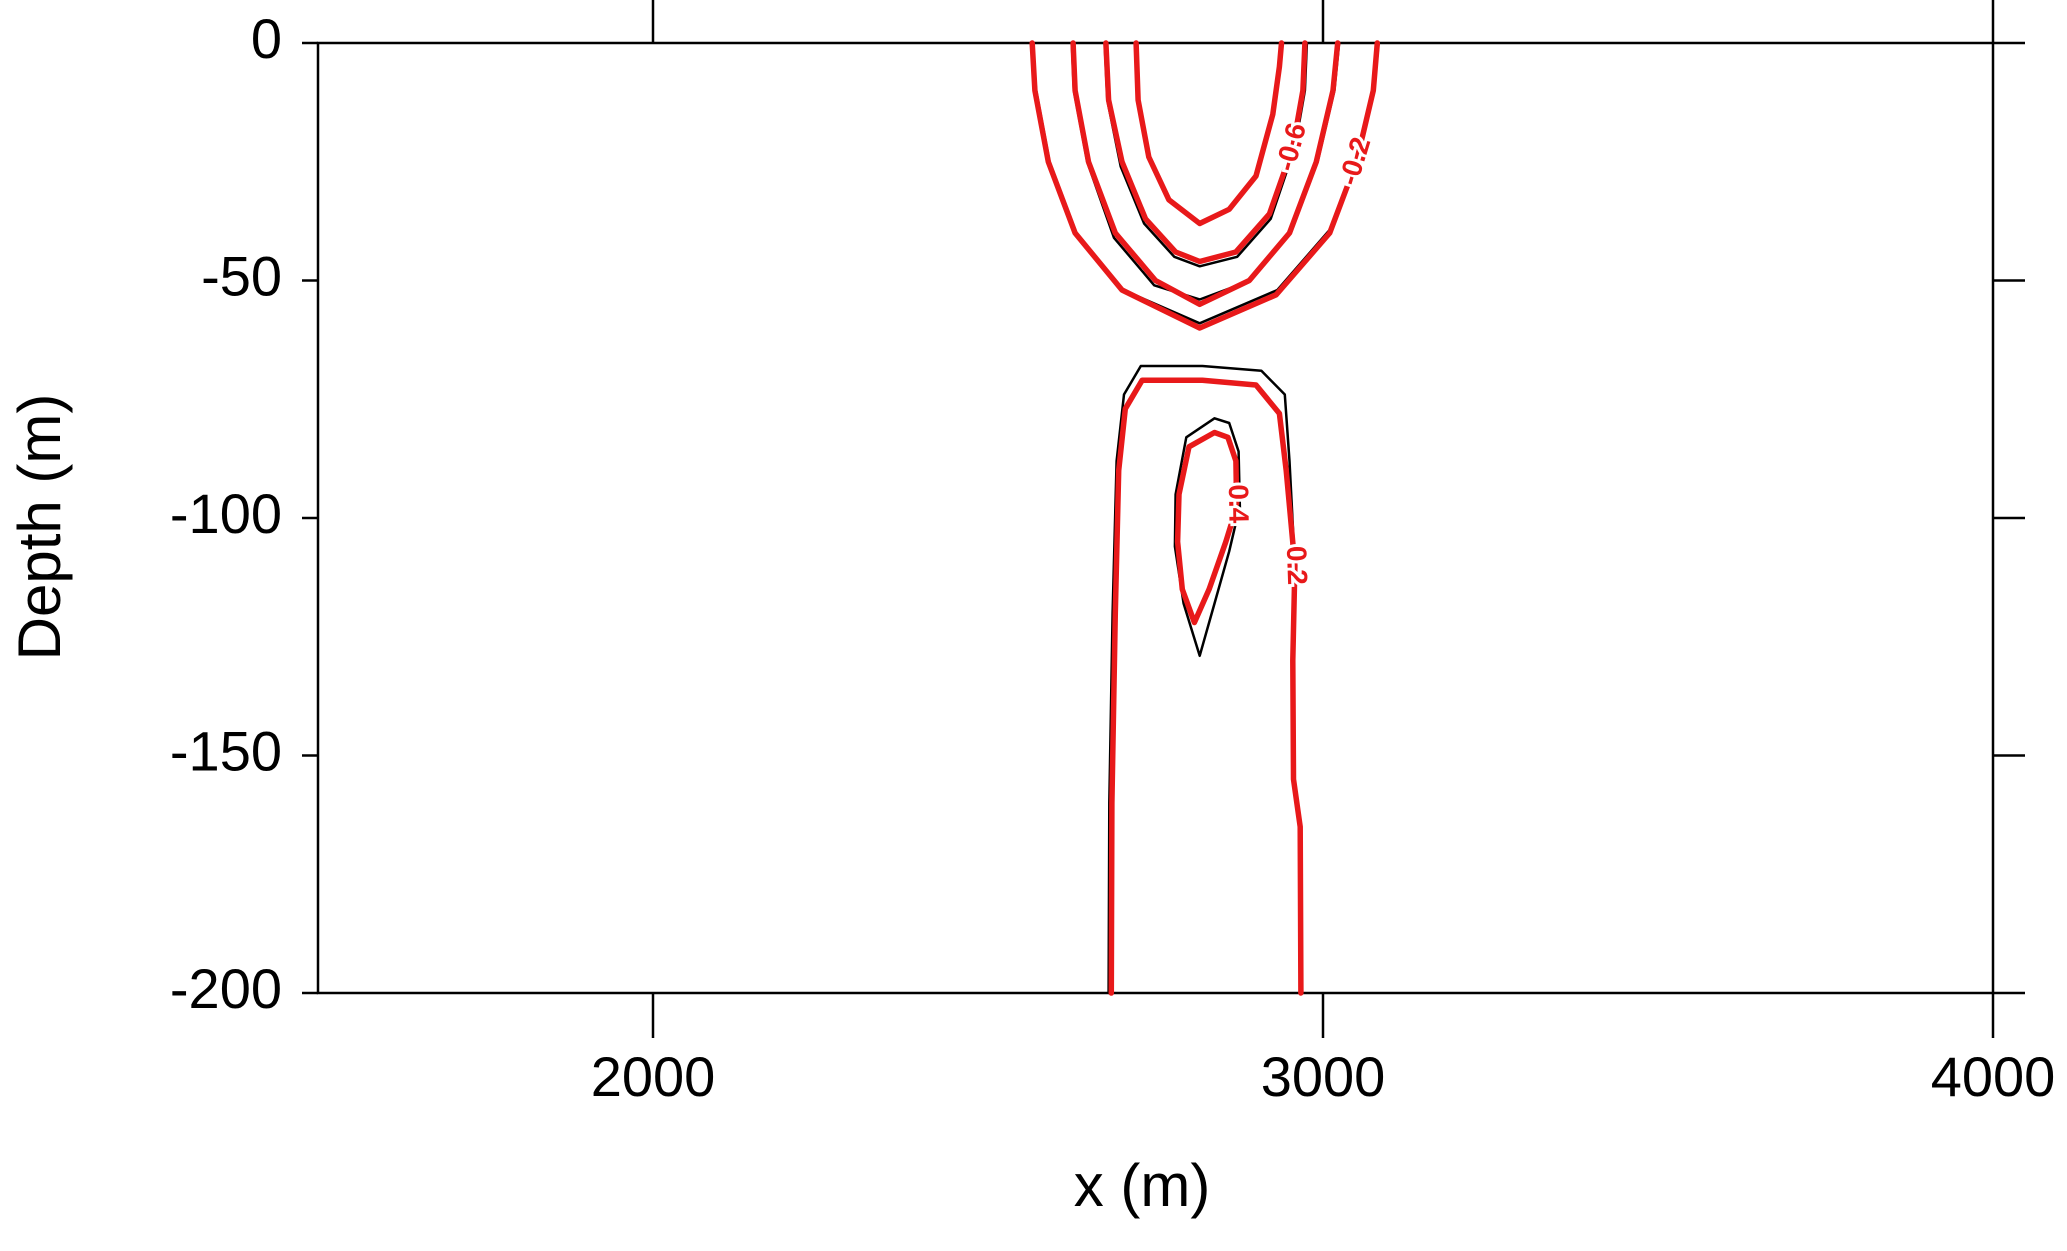 Image resolution: width=2067 pixels, height=1251 pixels. Describe the element at coordinates (1290, 147) in the screenshot. I see `contour-label: -0.6` at that location.